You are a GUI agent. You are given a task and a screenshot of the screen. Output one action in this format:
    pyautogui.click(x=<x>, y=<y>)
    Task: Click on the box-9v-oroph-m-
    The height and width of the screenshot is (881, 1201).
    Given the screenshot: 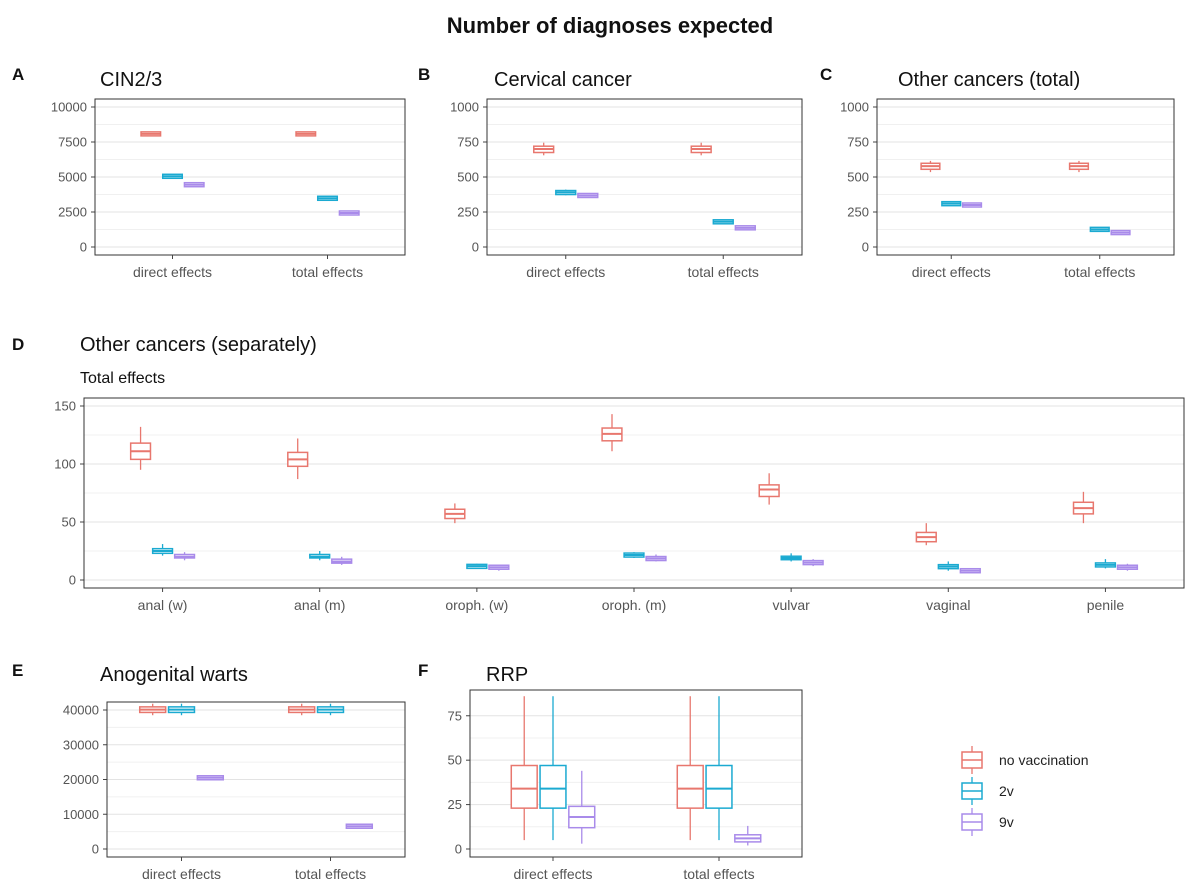 What is the action you would take?
    pyautogui.click(x=656, y=558)
    